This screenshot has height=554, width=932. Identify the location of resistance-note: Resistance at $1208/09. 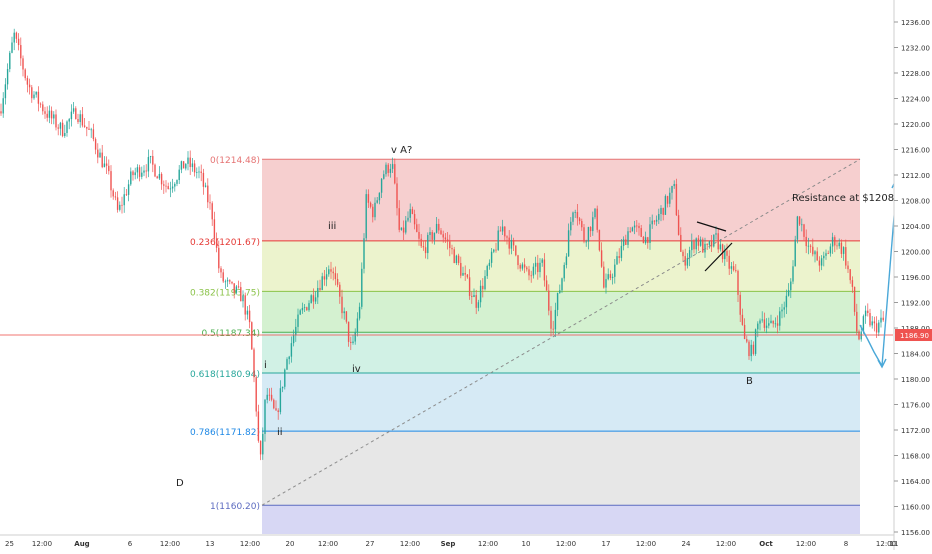
(851, 198).